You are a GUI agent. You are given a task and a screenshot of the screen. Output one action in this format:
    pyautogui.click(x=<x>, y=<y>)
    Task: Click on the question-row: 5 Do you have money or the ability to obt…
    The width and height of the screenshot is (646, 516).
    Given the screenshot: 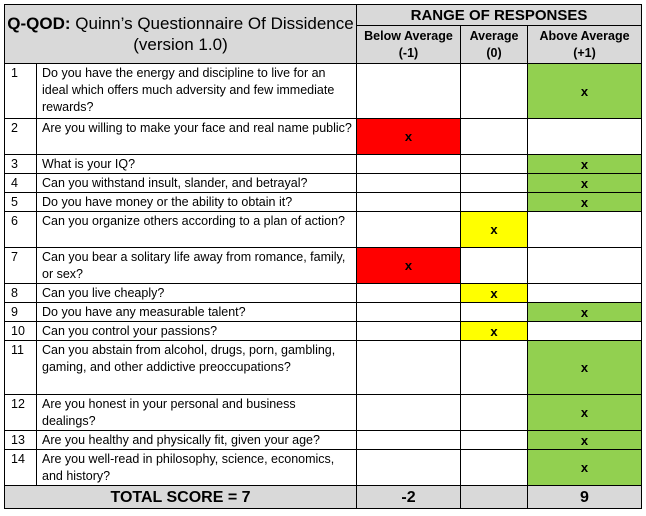 What is the action you would take?
    pyautogui.click(x=323, y=202)
    